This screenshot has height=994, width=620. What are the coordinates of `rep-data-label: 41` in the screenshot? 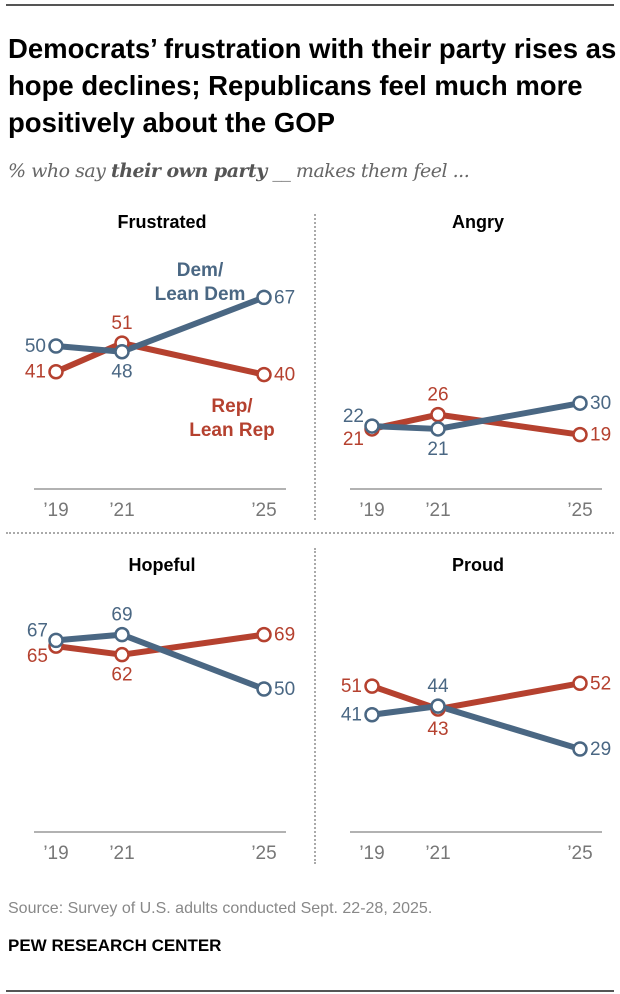 It's located at (35, 372).